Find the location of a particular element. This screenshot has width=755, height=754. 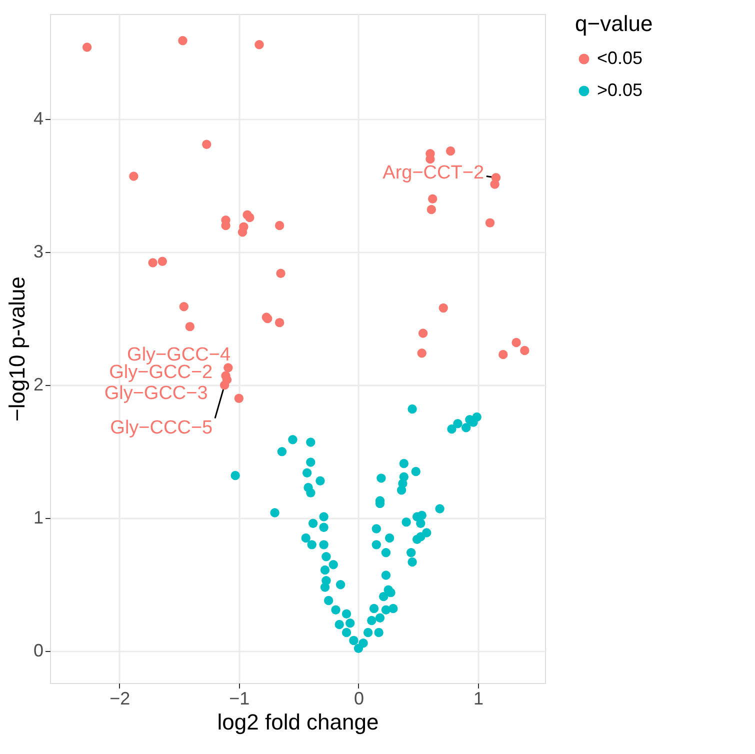

x-tick-label: −1 is located at coordinates (239, 698).